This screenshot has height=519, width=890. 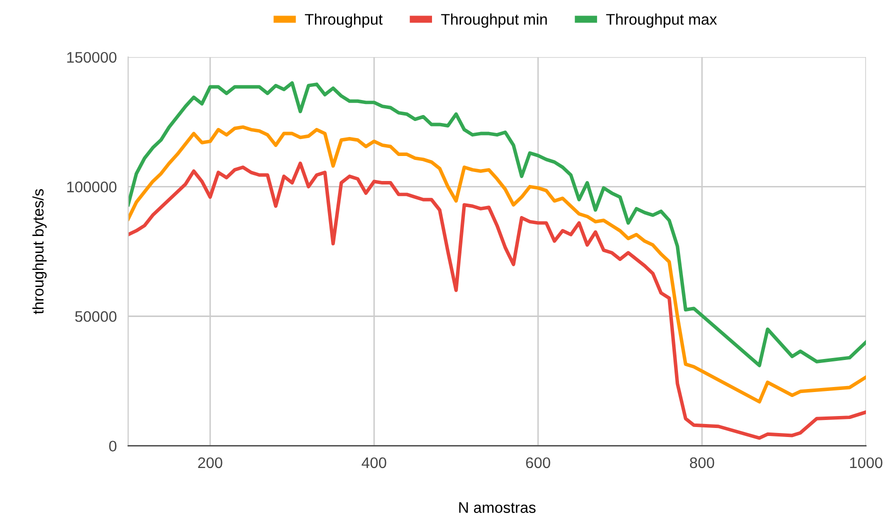 I want to click on y-tick-label: 0, so click(x=112, y=446).